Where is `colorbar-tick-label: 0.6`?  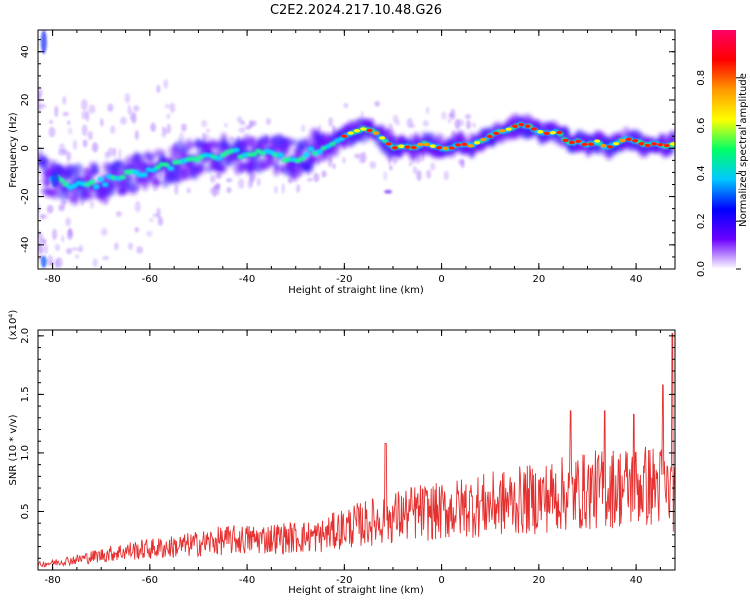
colorbar-tick-label: 0.6 is located at coordinates (701, 126).